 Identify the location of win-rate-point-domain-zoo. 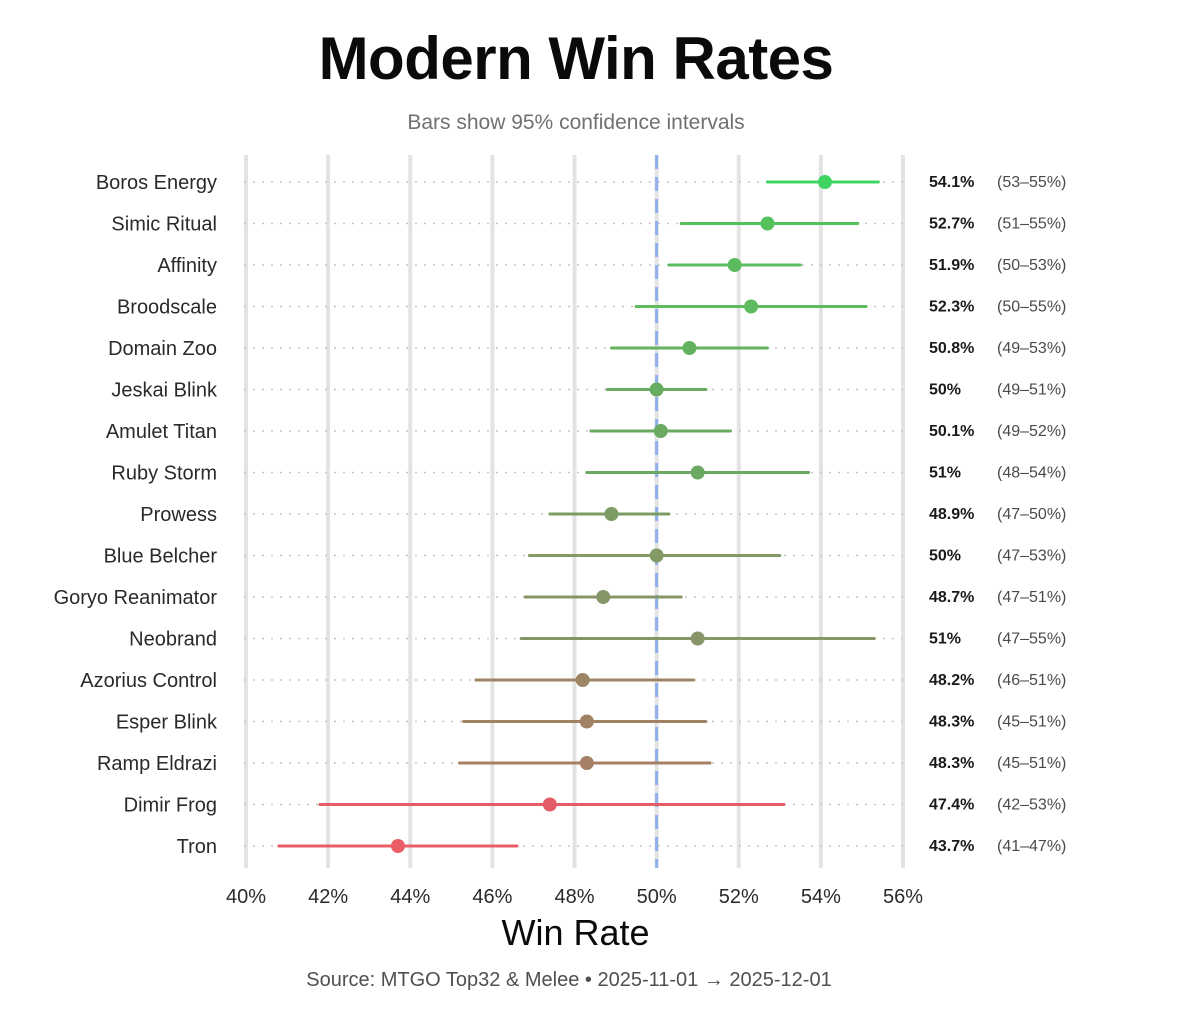
(689, 348).